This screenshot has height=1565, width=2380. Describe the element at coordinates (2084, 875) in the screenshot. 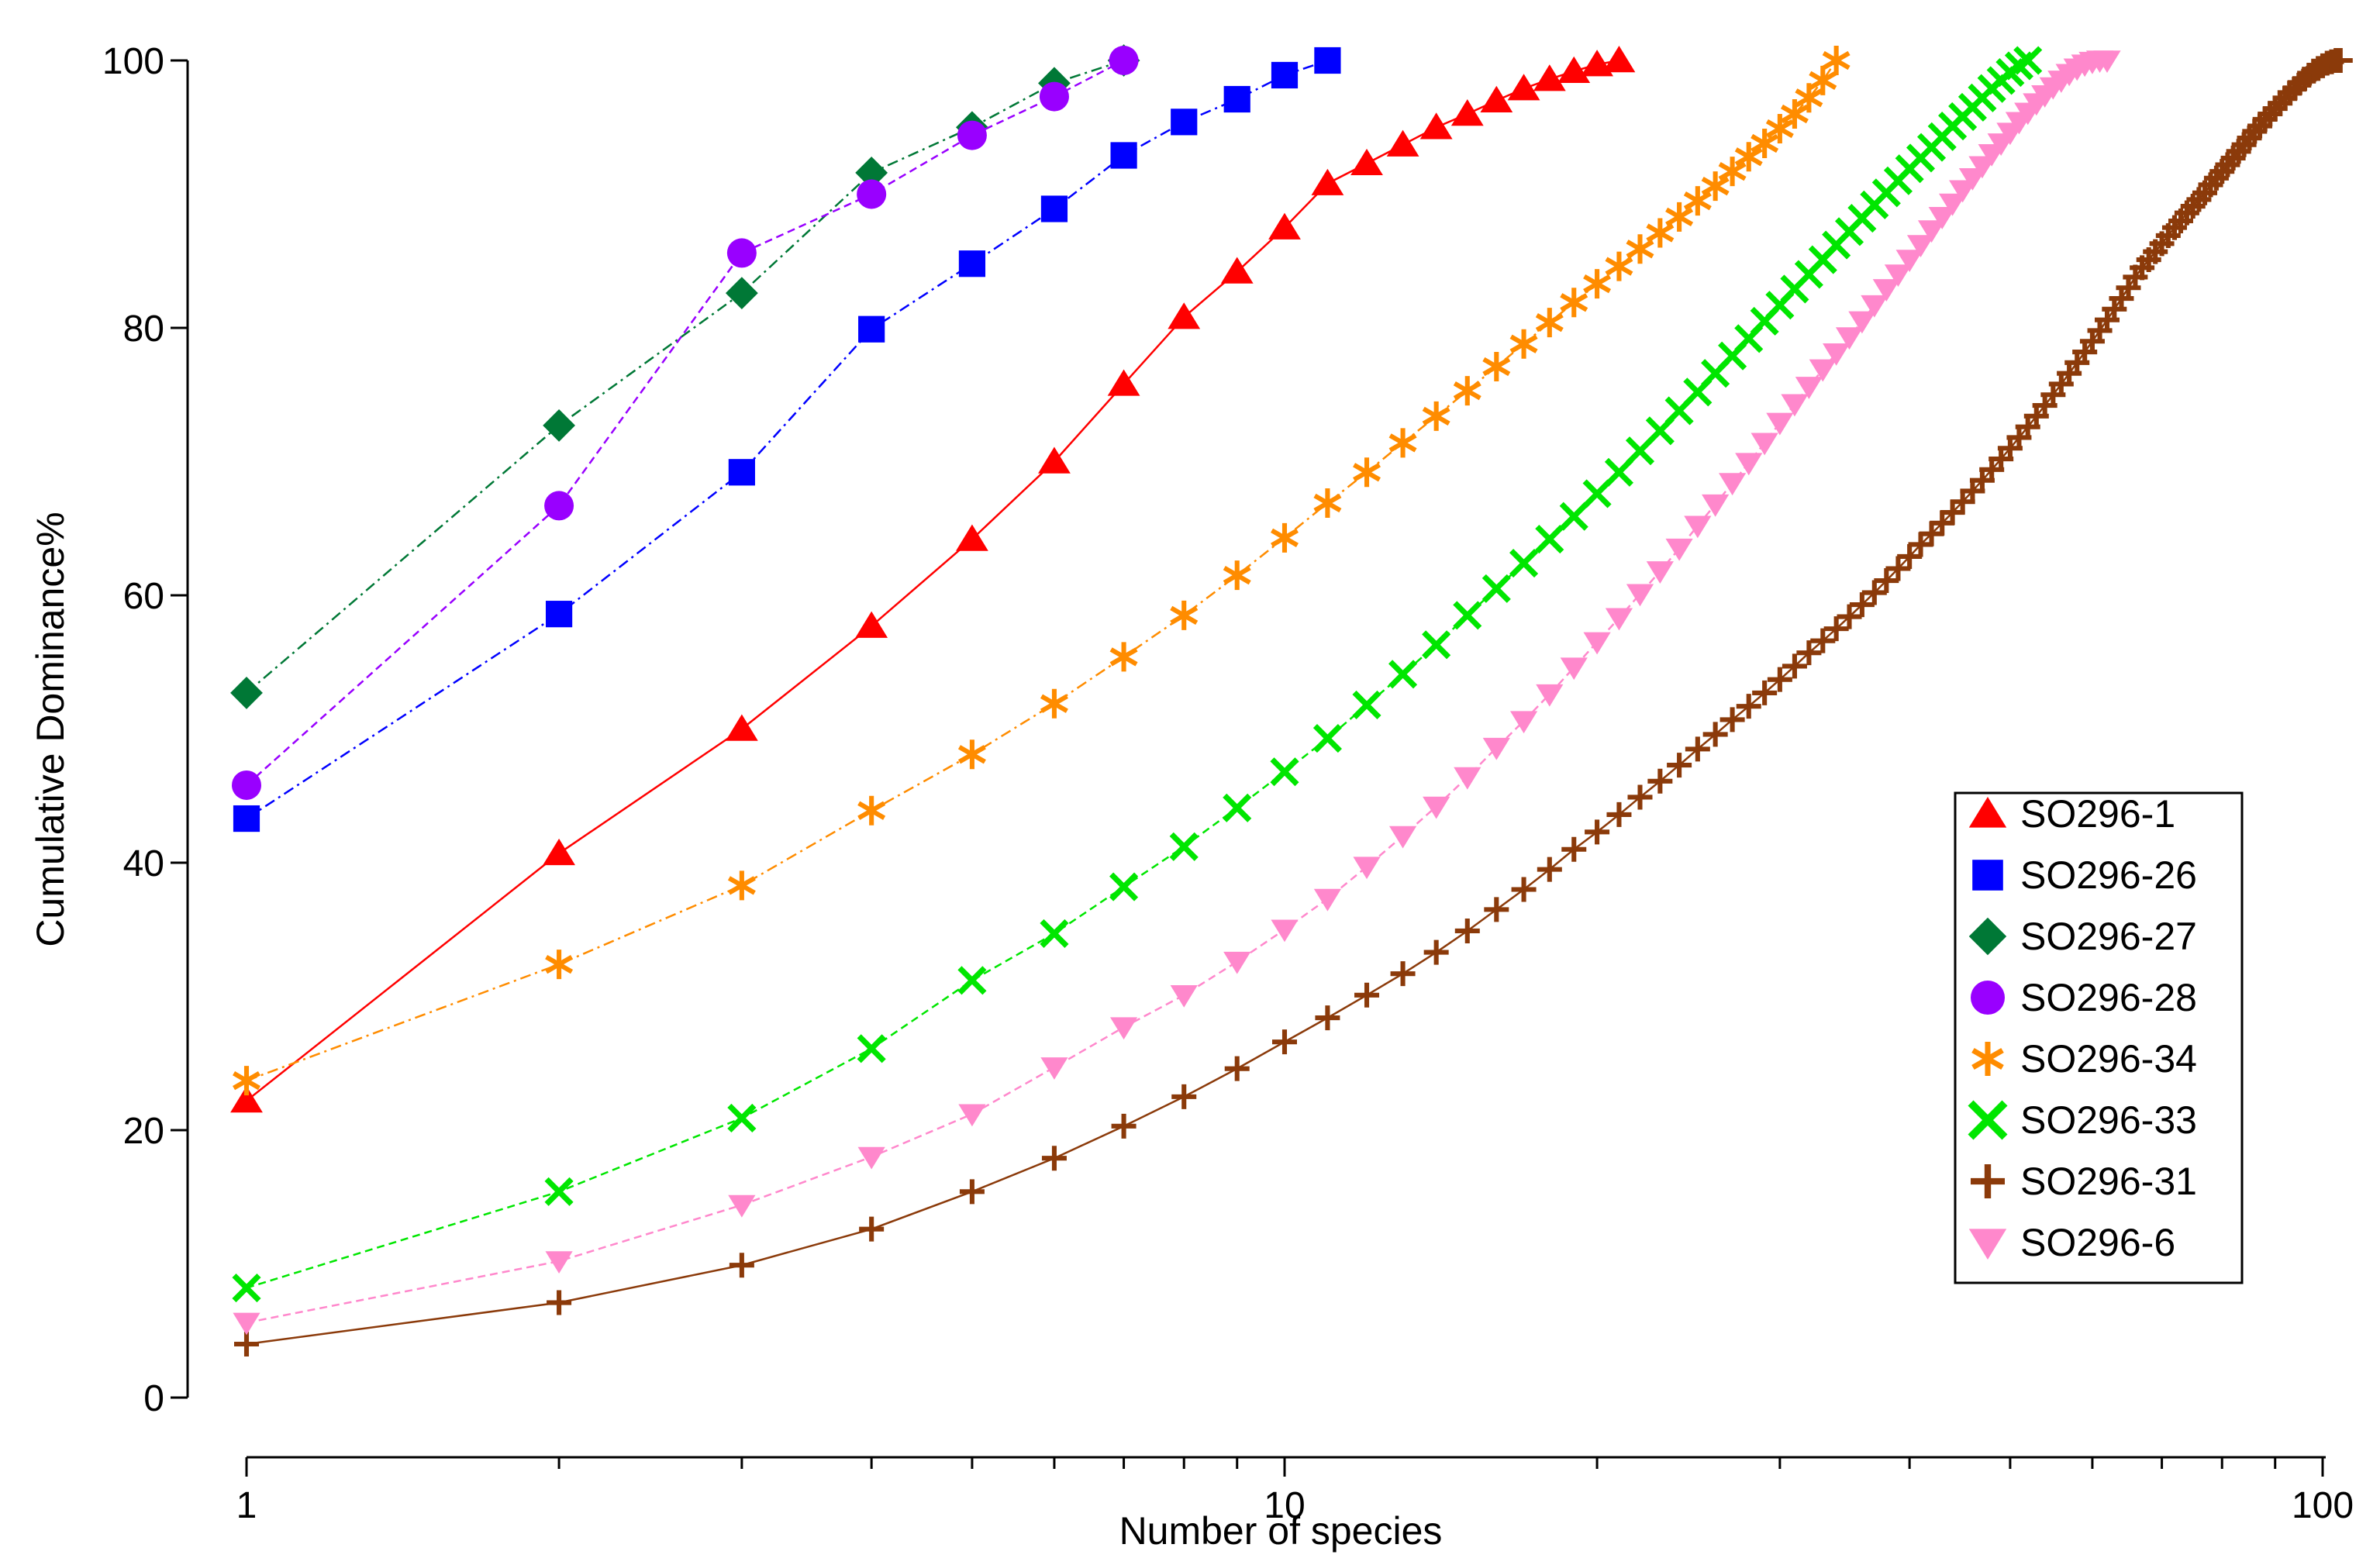

I see `legend-item: SO296-26` at that location.